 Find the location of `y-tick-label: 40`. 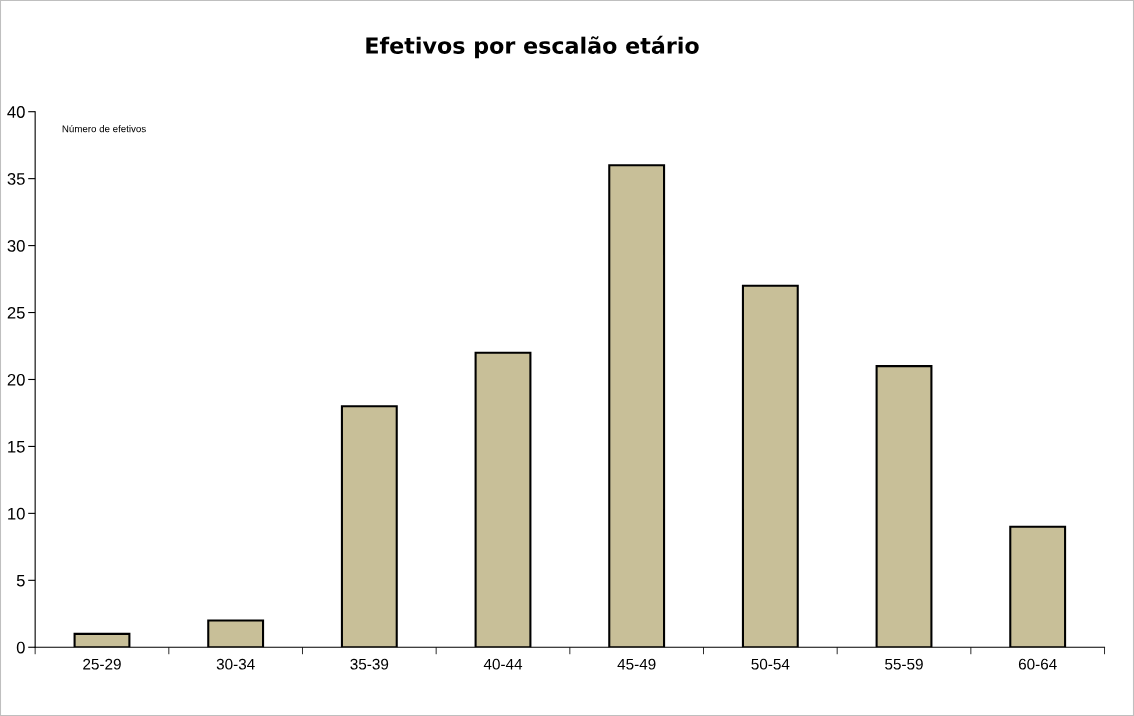

y-tick-label: 40 is located at coordinates (16, 112).